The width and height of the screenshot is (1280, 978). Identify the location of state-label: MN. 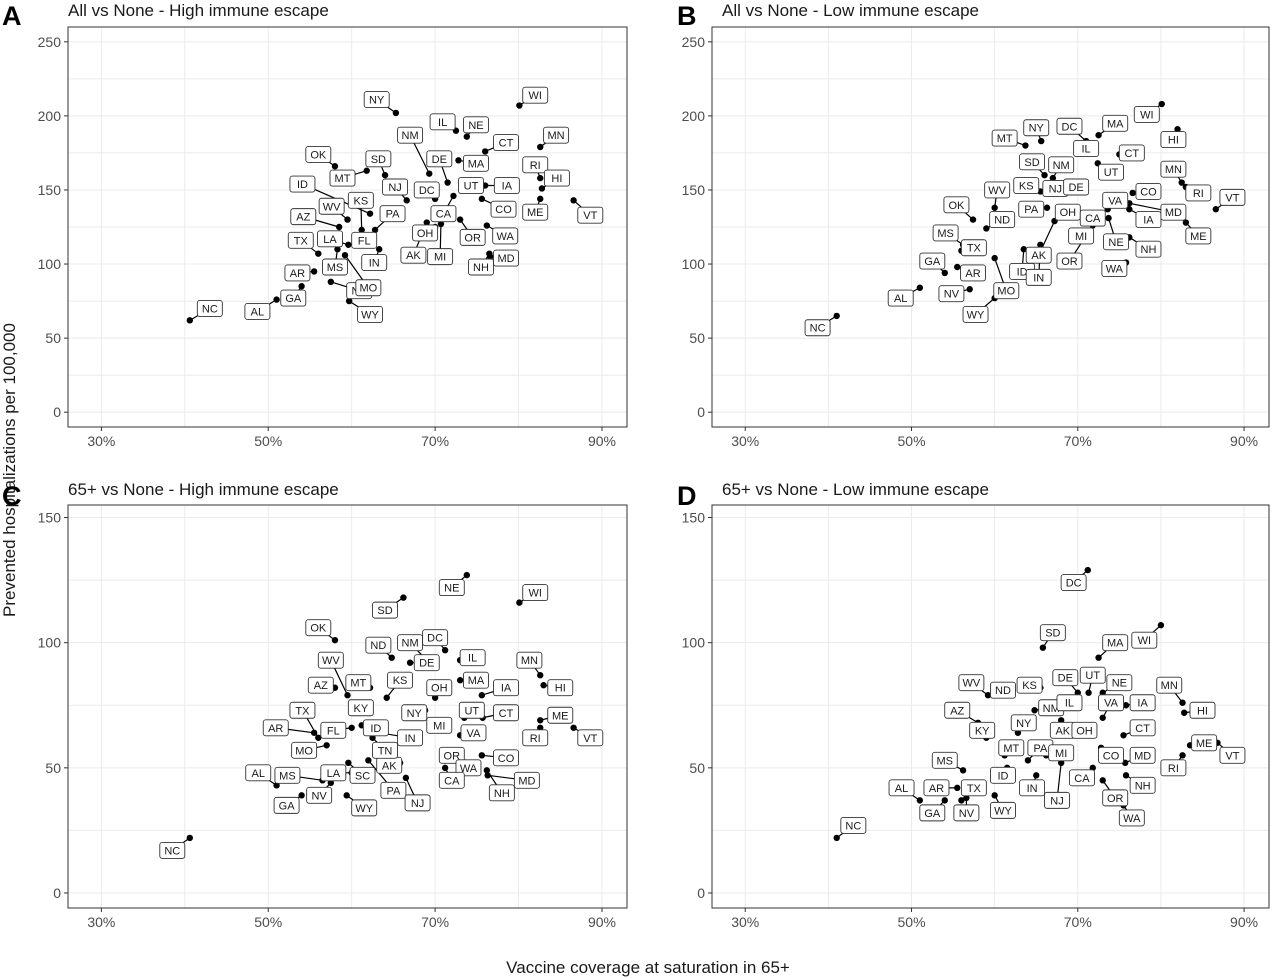
(529, 660).